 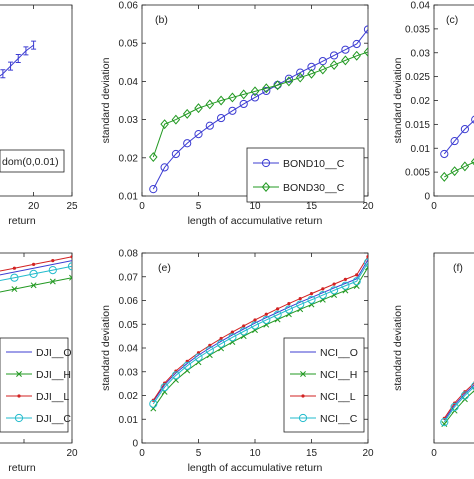 What do you see at coordinates (417, 77) in the screenshot?
I see `y-tick-label: 0.025` at bounding box center [417, 77].